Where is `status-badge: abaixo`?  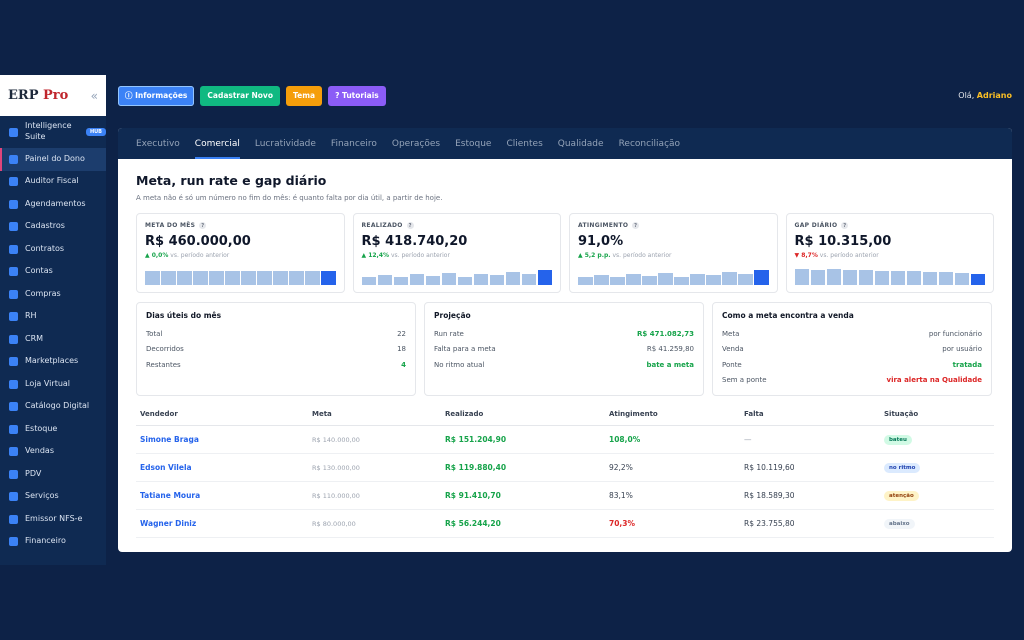 status-badge: abaixo is located at coordinates (899, 523).